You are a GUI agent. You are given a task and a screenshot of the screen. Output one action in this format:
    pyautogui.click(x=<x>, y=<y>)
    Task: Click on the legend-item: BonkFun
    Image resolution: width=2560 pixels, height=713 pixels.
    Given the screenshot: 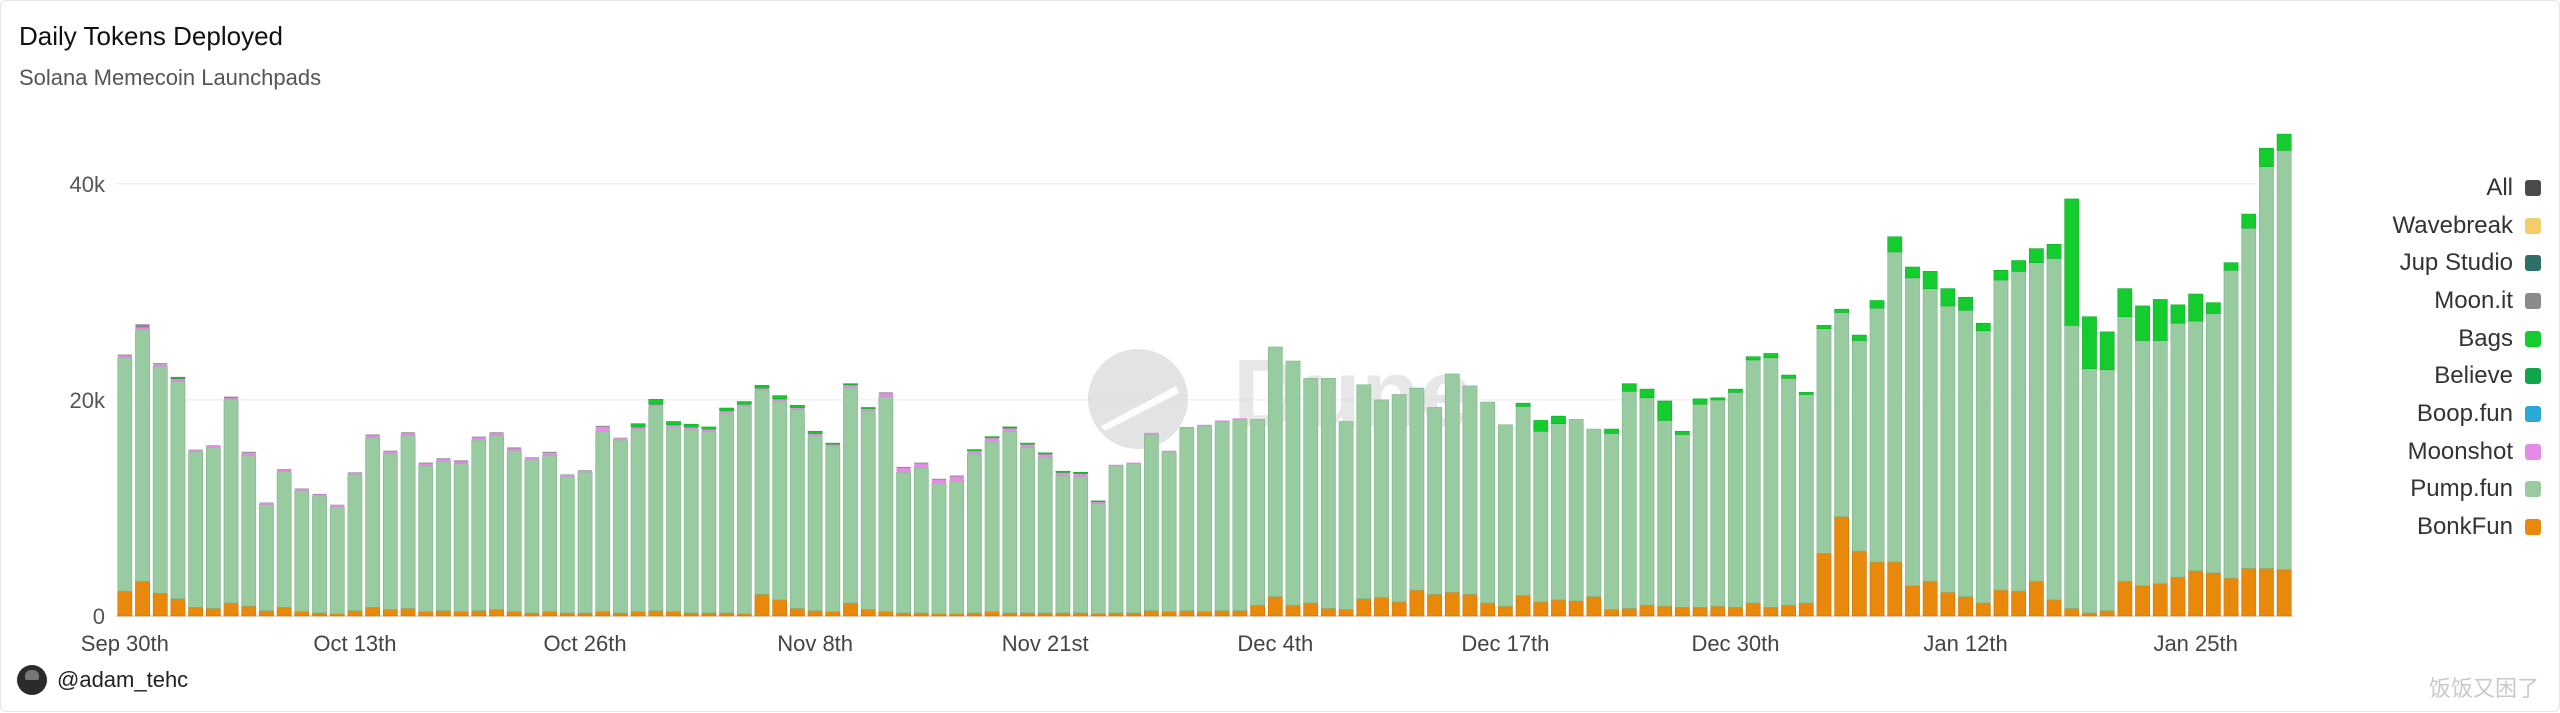 What is the action you would take?
    pyautogui.click(x=2411, y=527)
    